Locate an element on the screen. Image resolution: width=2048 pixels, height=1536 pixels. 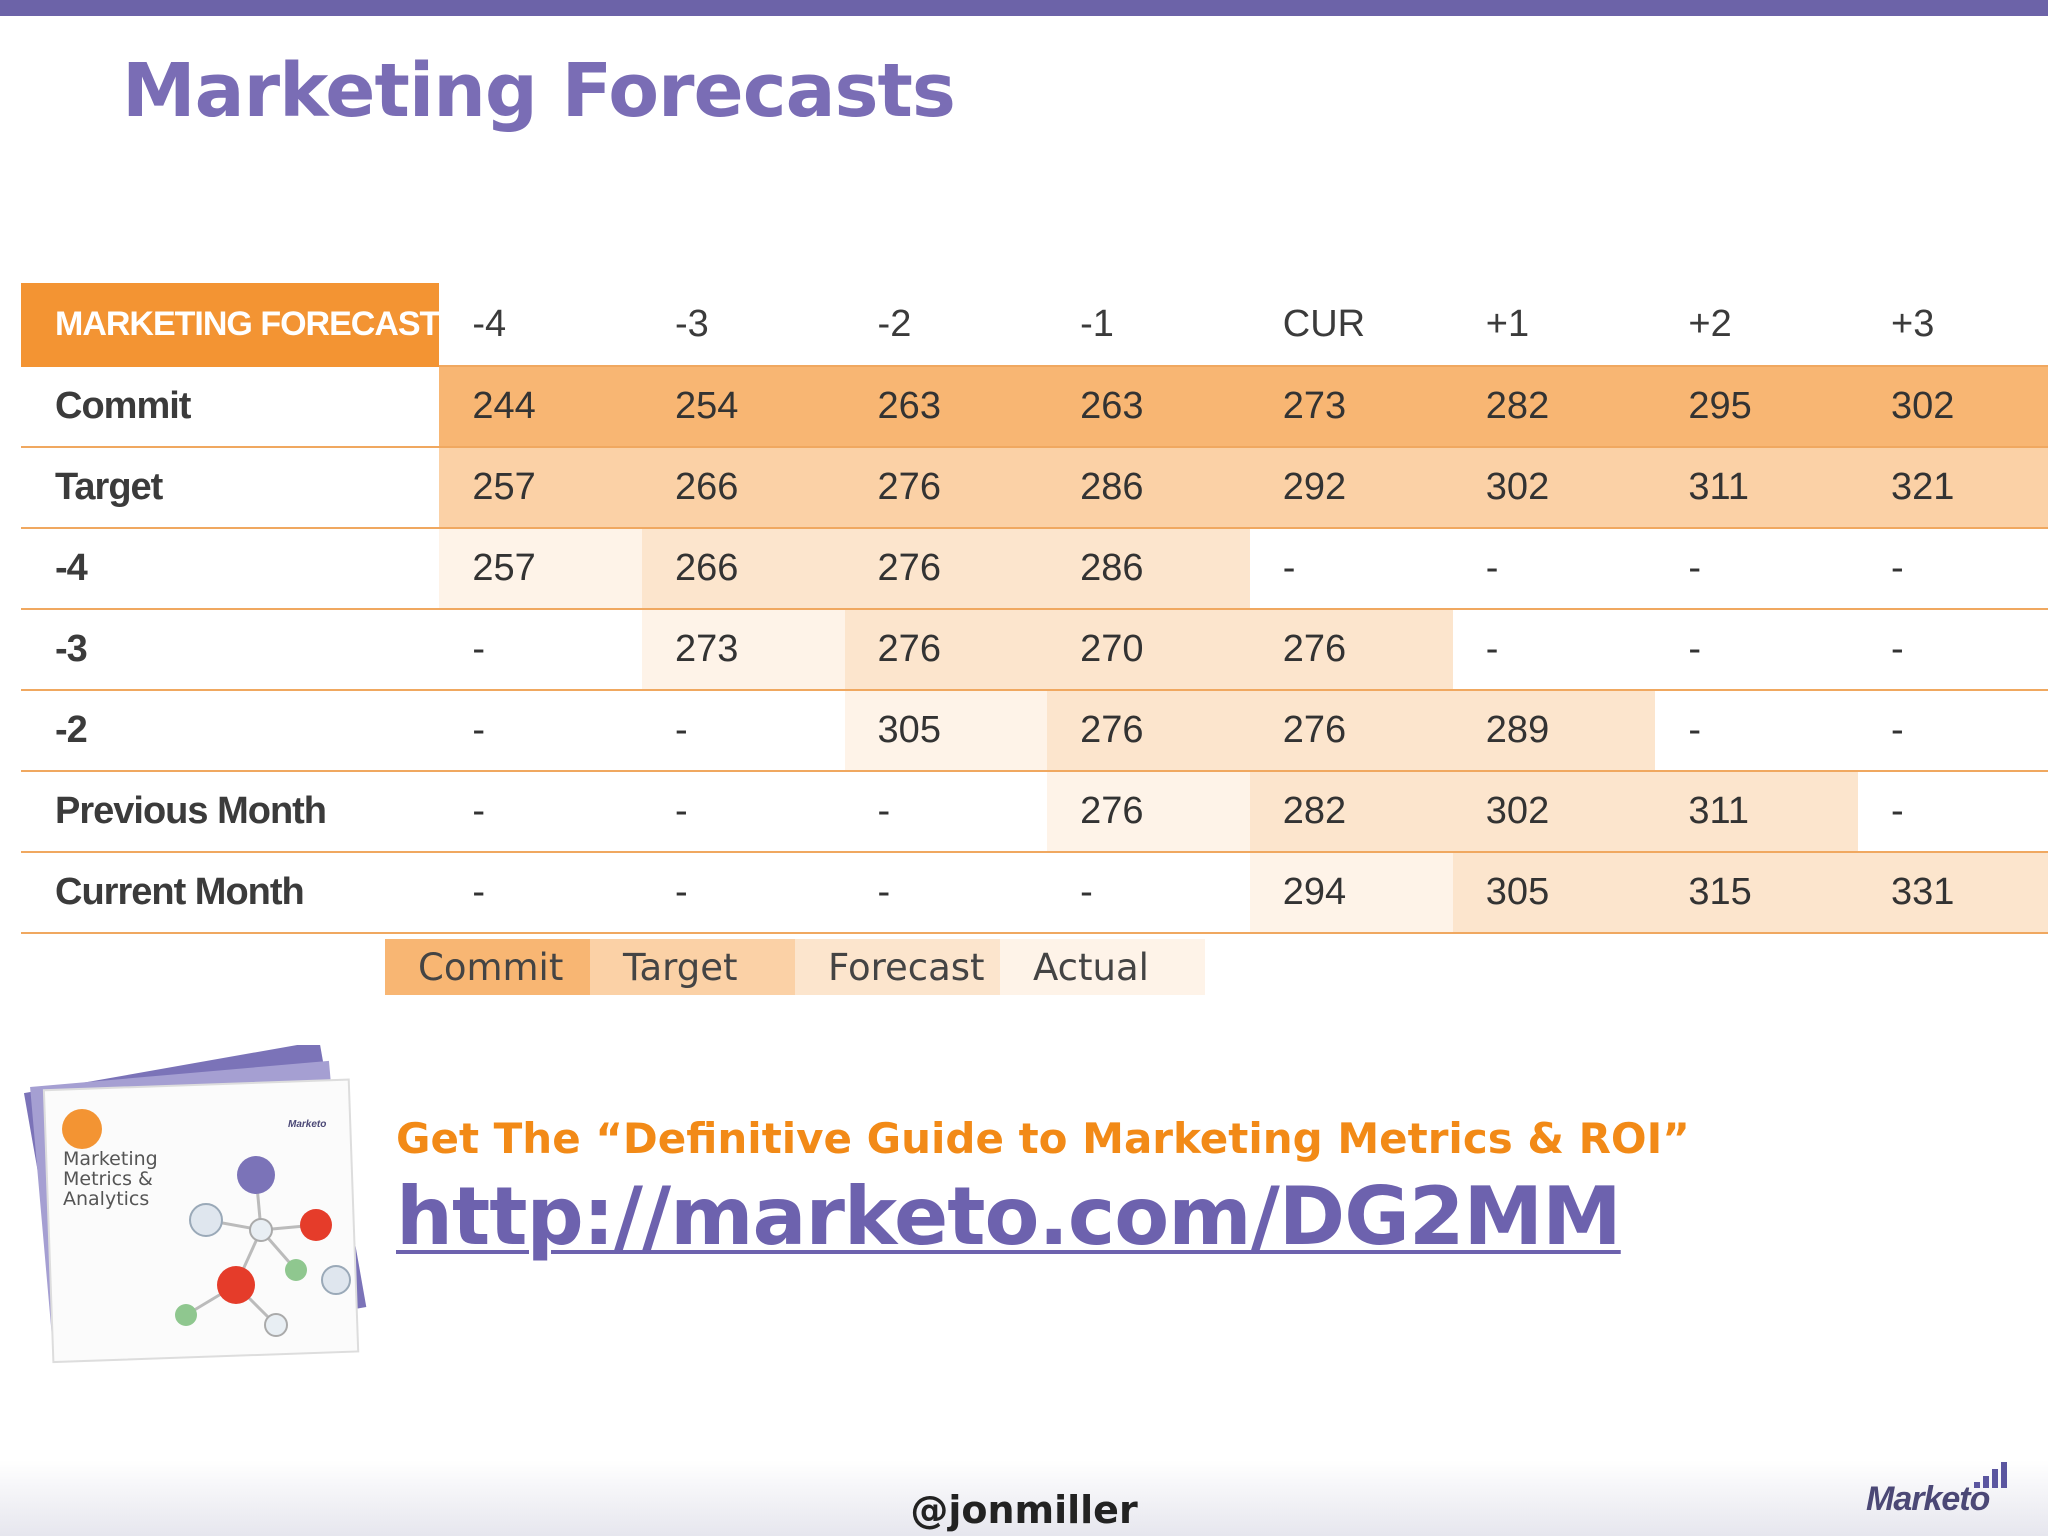
table-row: Current Month - - - -294 305 315 331 is located at coordinates (1034, 893).